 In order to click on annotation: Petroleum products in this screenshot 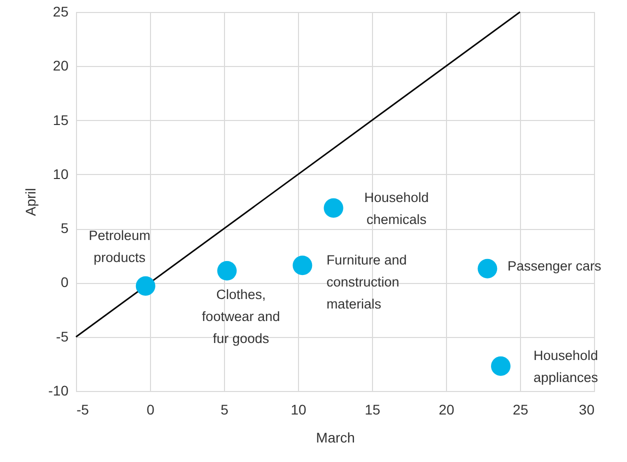, I will do `click(119, 246)`.